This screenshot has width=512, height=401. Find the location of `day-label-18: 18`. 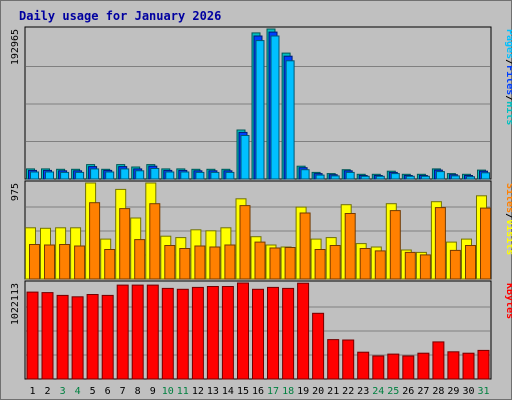

day-label-18: 18 is located at coordinates (288, 391).